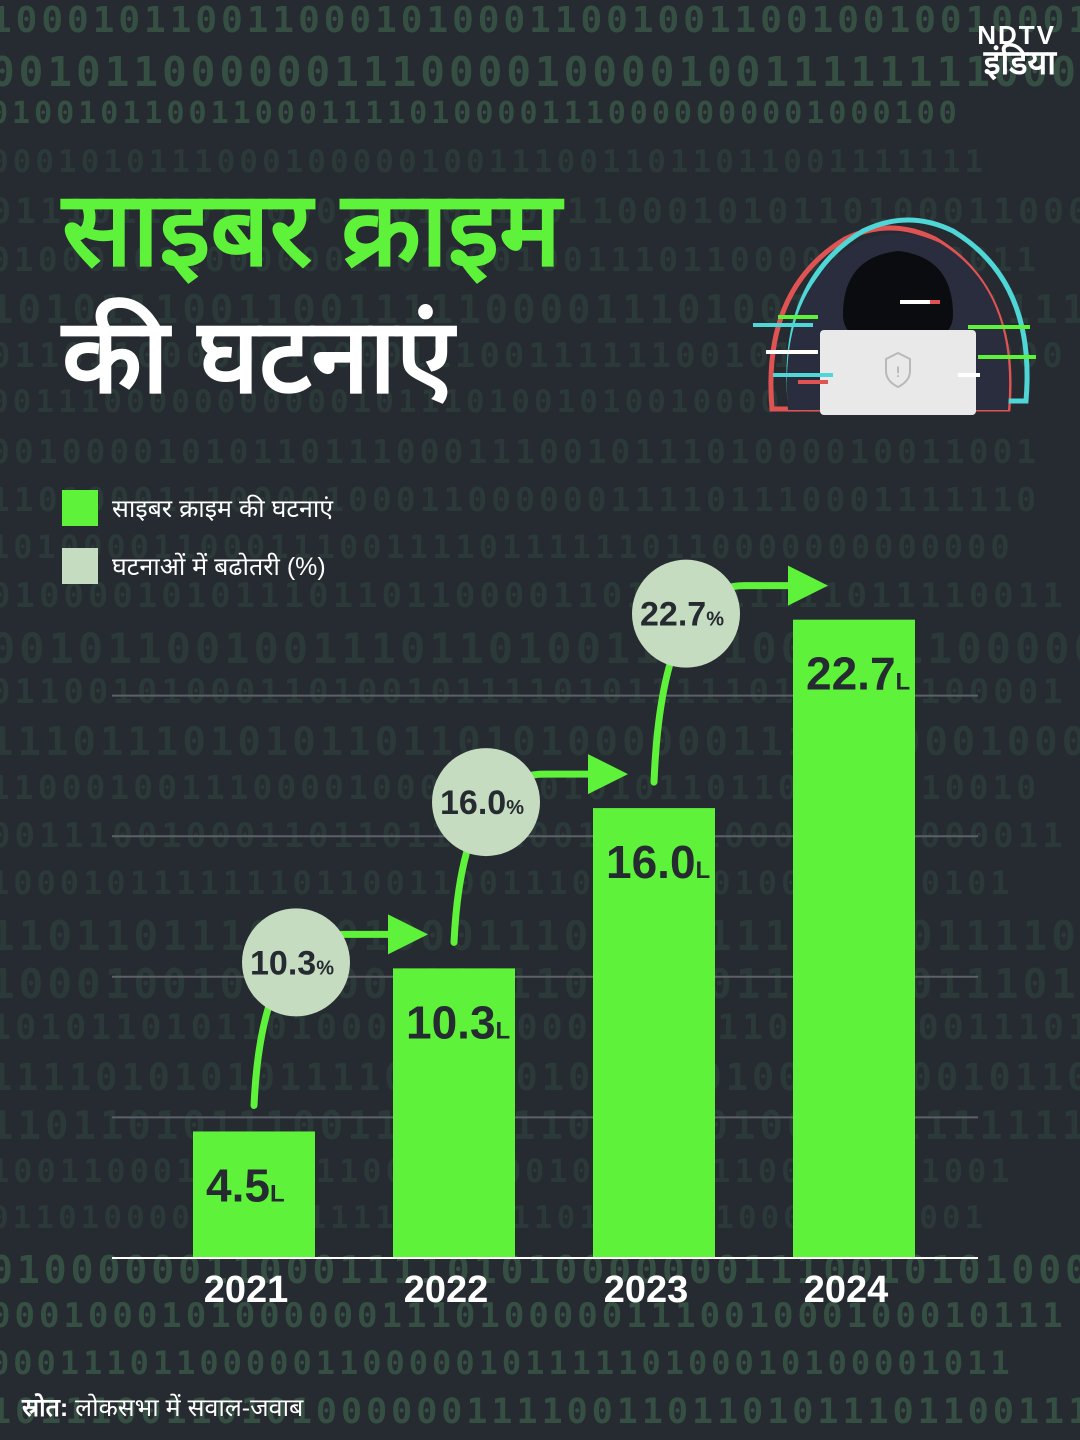  Describe the element at coordinates (292, 963) in the screenshot. I see `growth-label: 10.3%` at that location.